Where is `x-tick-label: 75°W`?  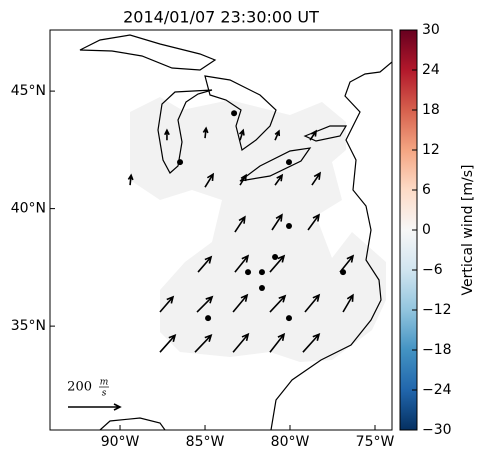
x-tick-label: 75°W is located at coordinates (375, 442).